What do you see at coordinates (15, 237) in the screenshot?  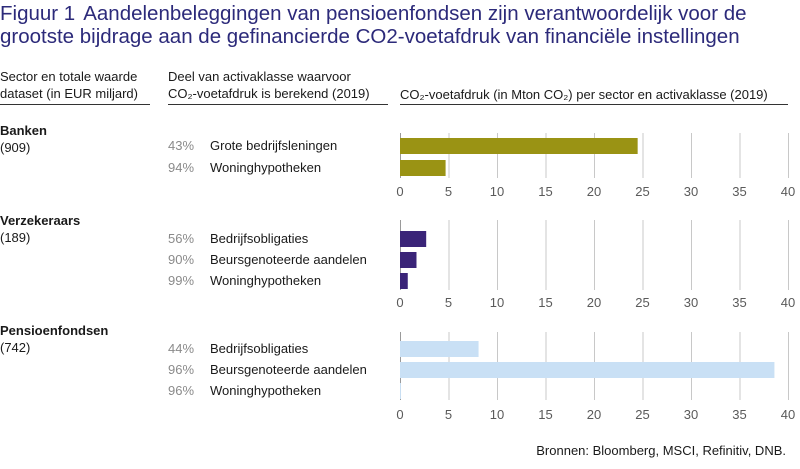 I see `sector-total: (189)` at bounding box center [15, 237].